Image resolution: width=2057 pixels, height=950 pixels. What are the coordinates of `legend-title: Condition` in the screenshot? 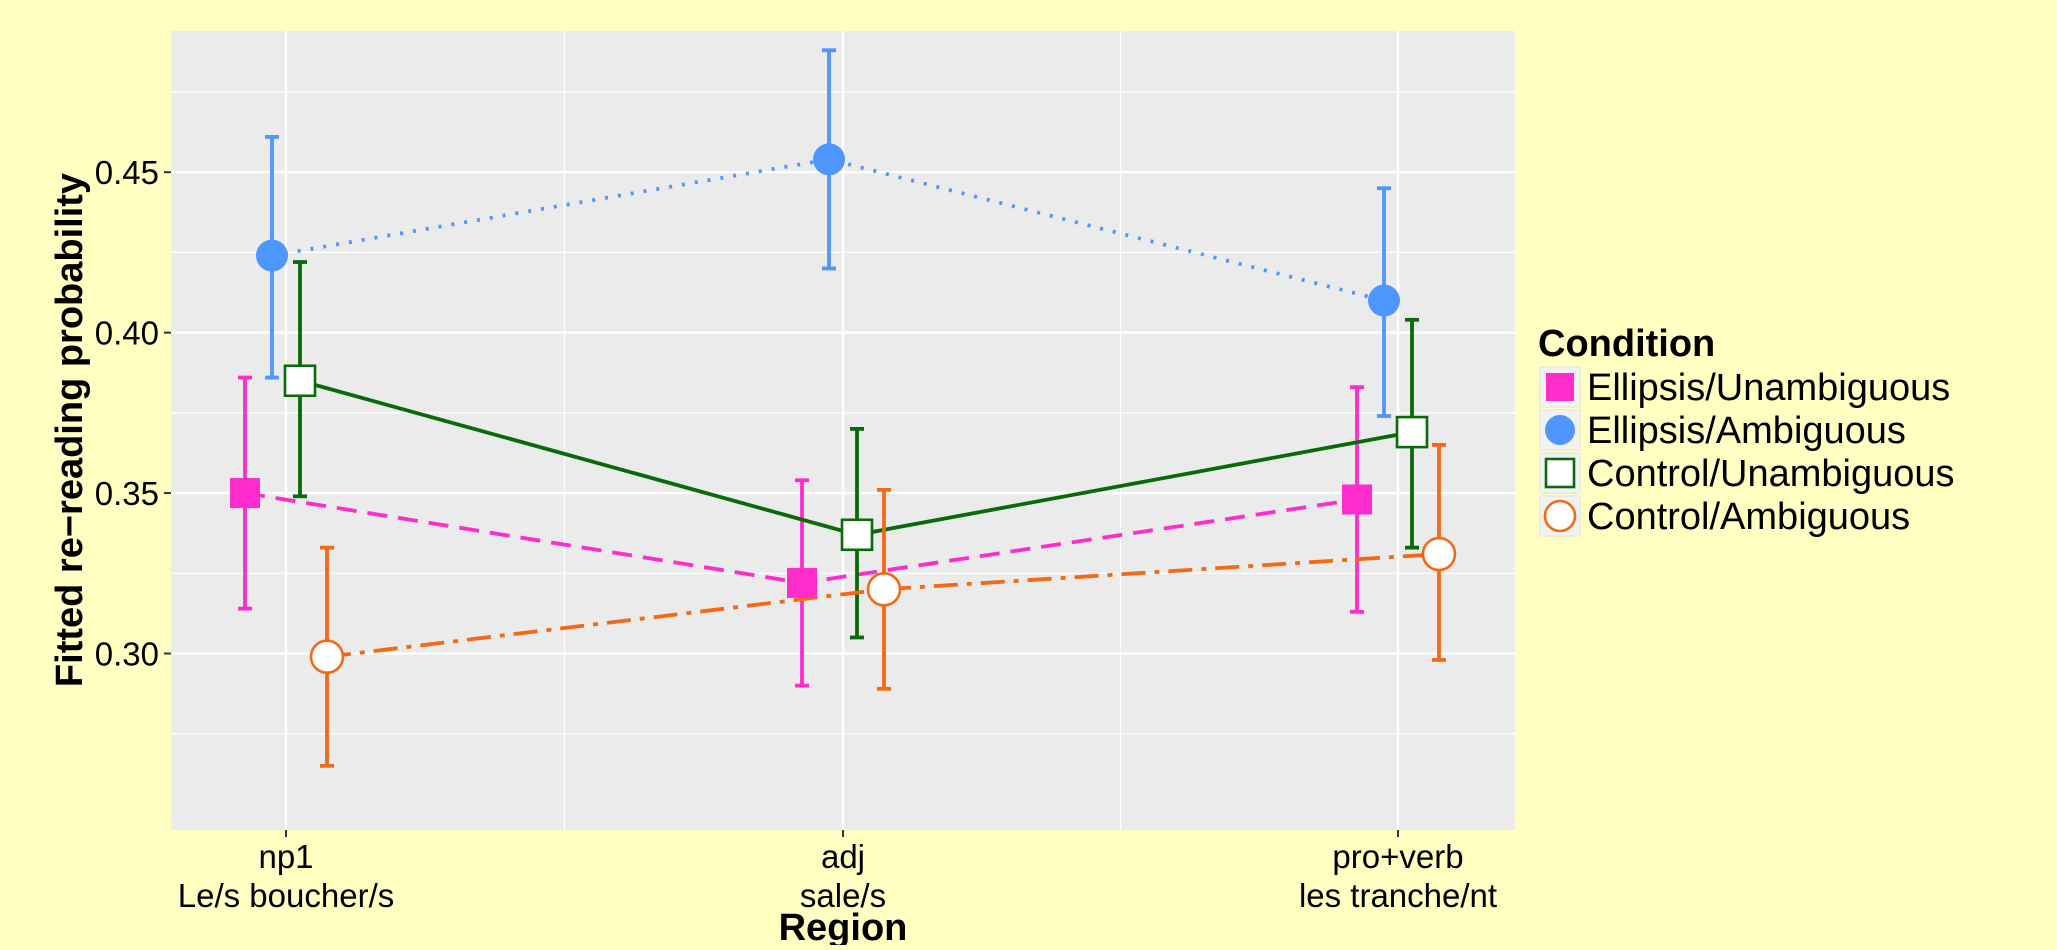 It's located at (1626, 344).